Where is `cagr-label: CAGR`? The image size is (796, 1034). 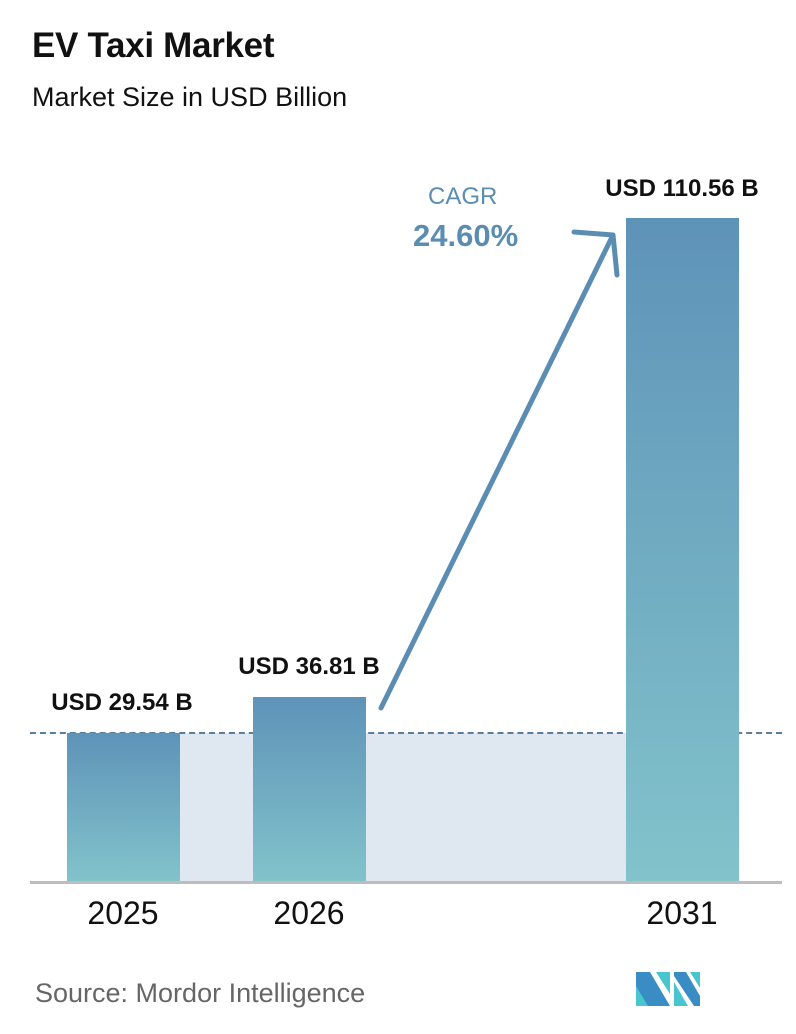
cagr-label: CAGR is located at coordinates (463, 196).